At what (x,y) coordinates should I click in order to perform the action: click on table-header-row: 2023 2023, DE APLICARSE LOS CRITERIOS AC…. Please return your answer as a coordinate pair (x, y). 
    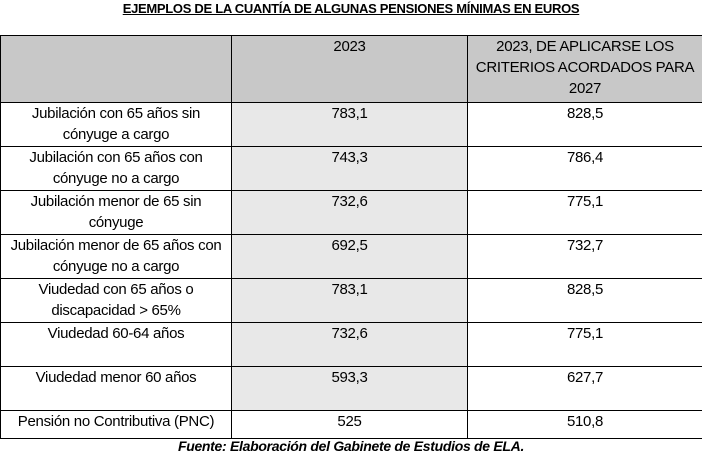
    Looking at the image, I should click on (351, 69).